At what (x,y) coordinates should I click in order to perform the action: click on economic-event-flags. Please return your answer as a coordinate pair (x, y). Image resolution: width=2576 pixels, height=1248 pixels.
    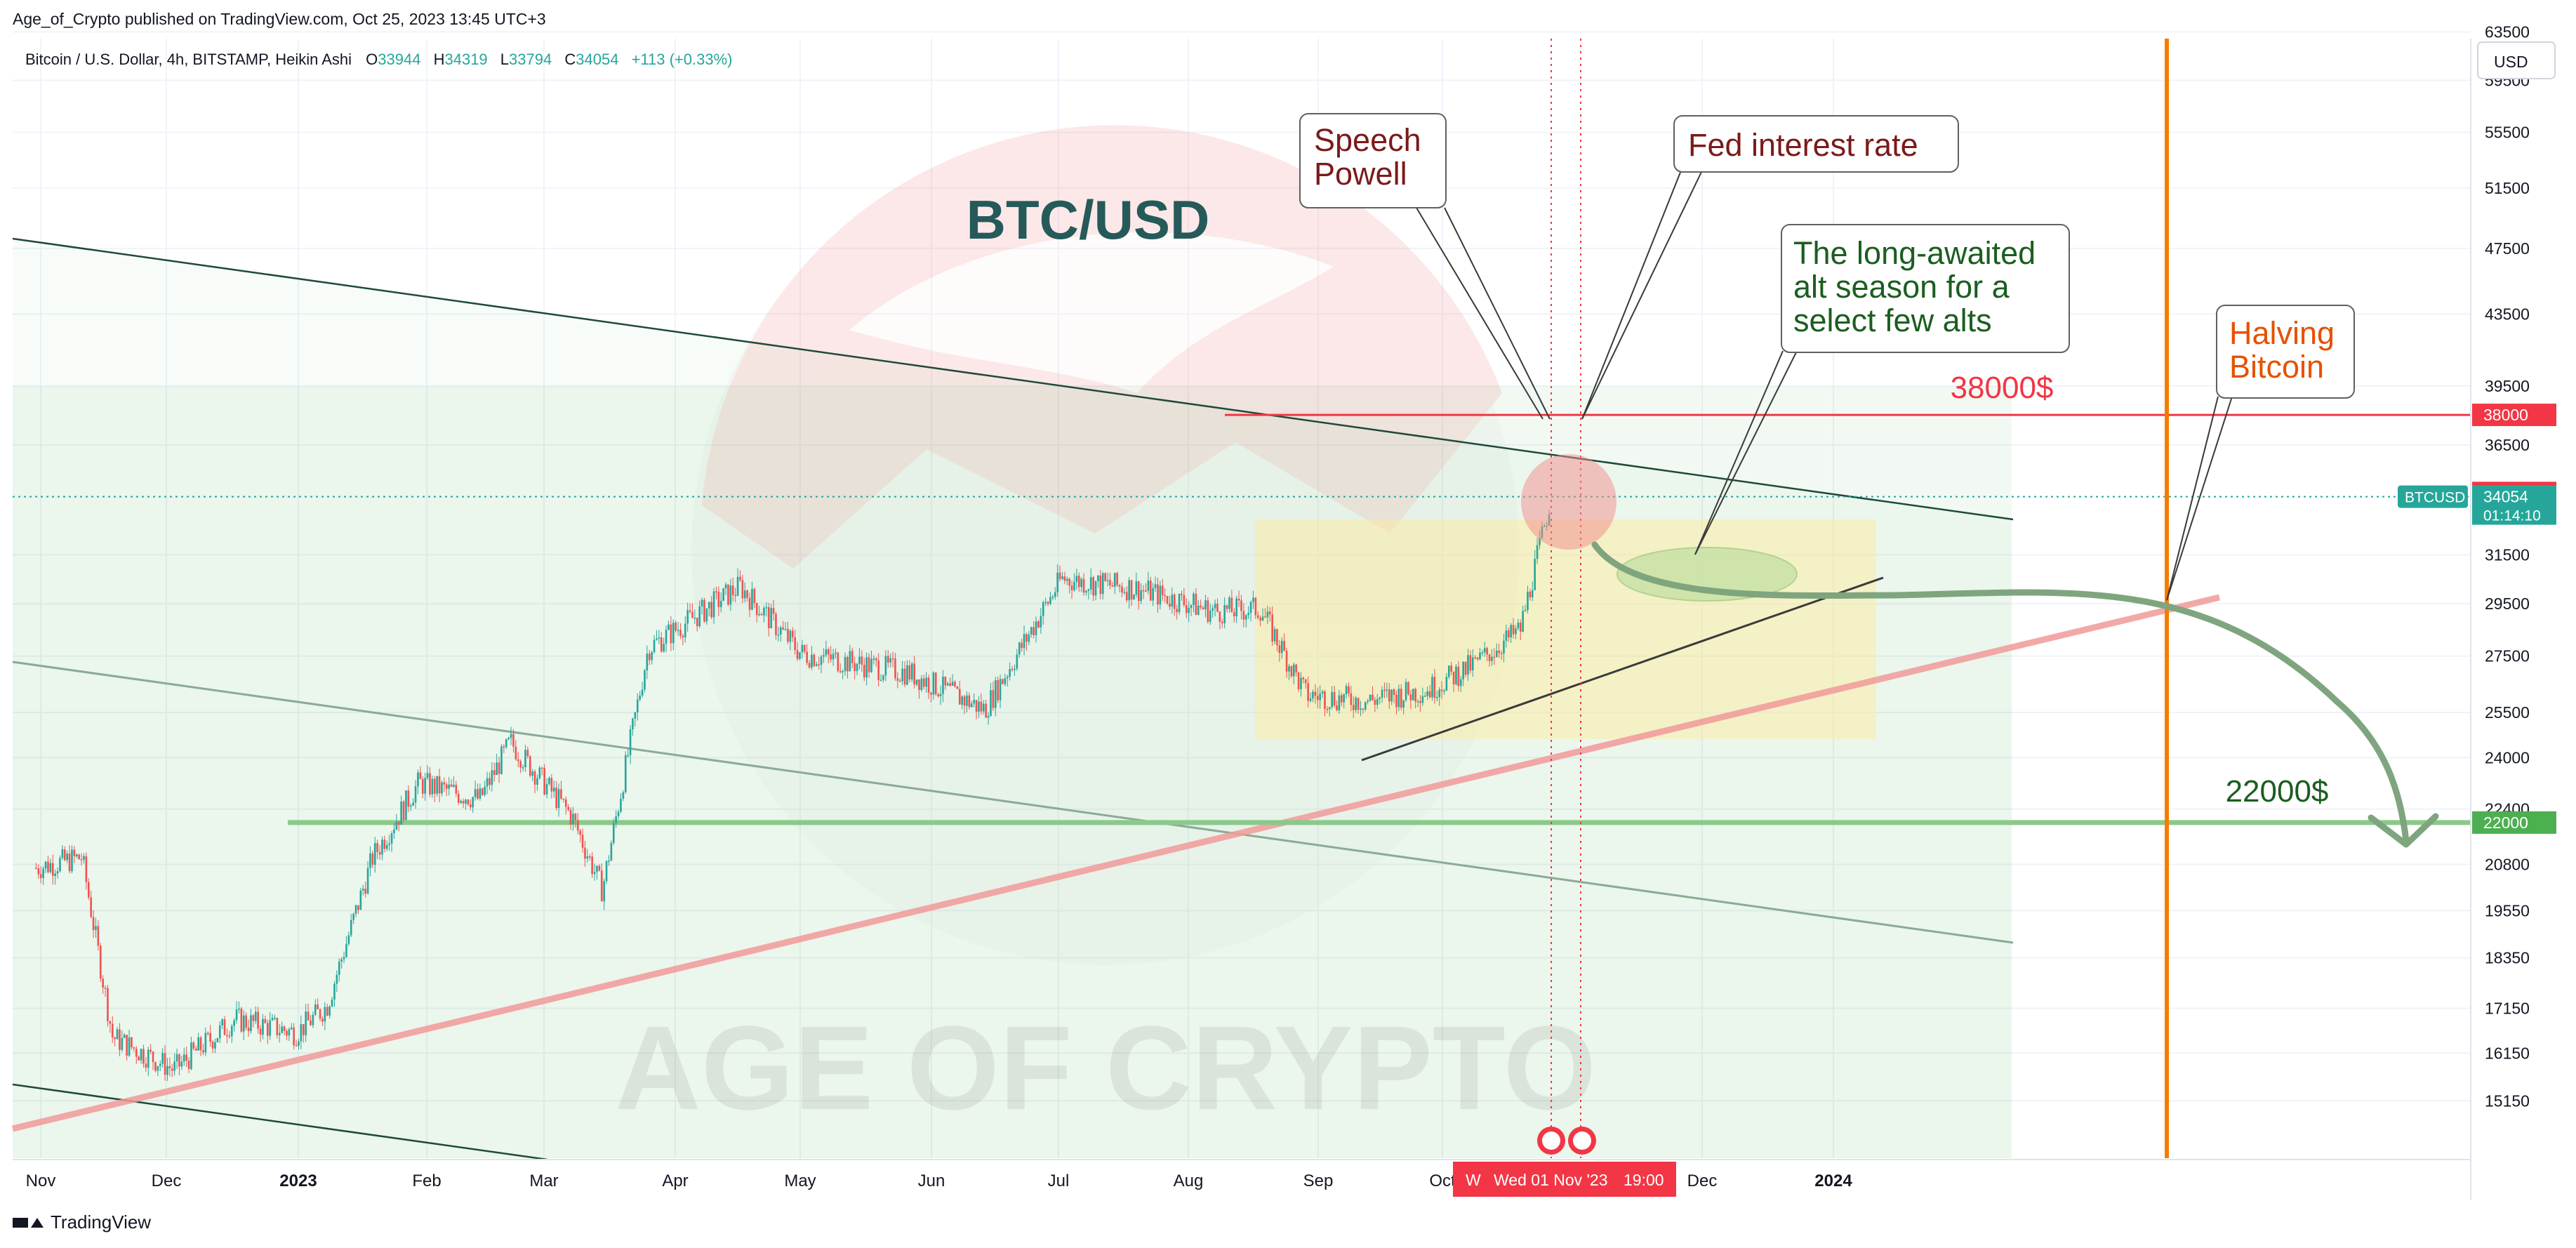
    Looking at the image, I should click on (1567, 1141).